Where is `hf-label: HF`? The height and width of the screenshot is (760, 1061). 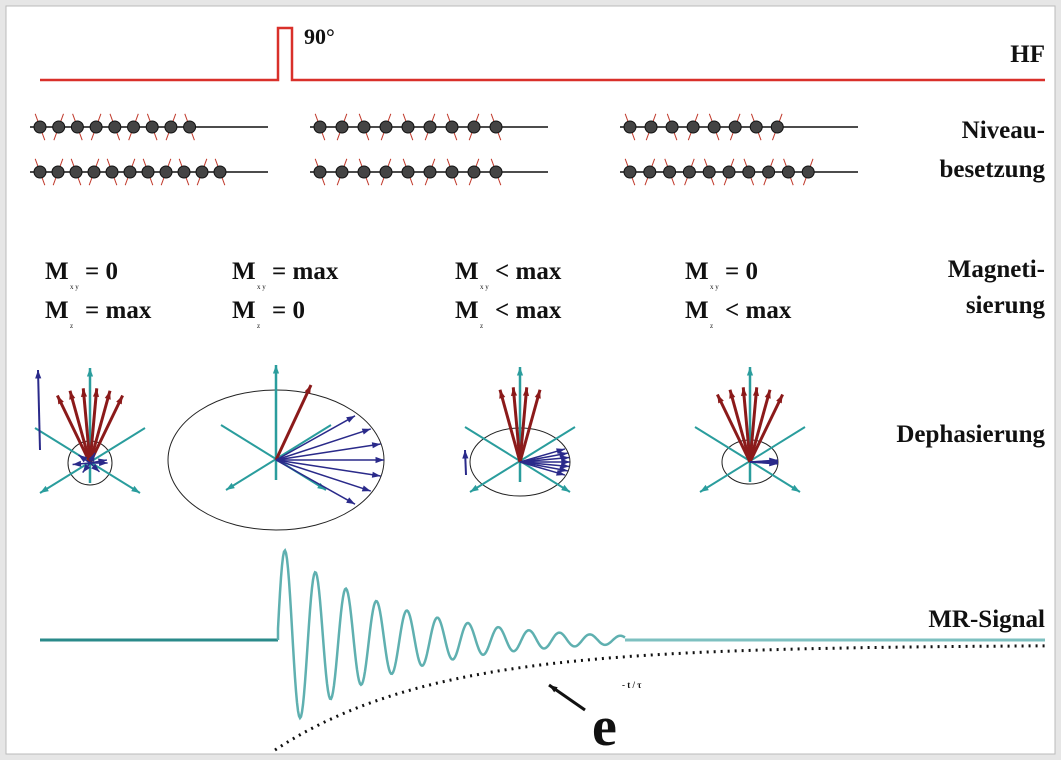
hf-label: HF is located at coordinates (1027, 54).